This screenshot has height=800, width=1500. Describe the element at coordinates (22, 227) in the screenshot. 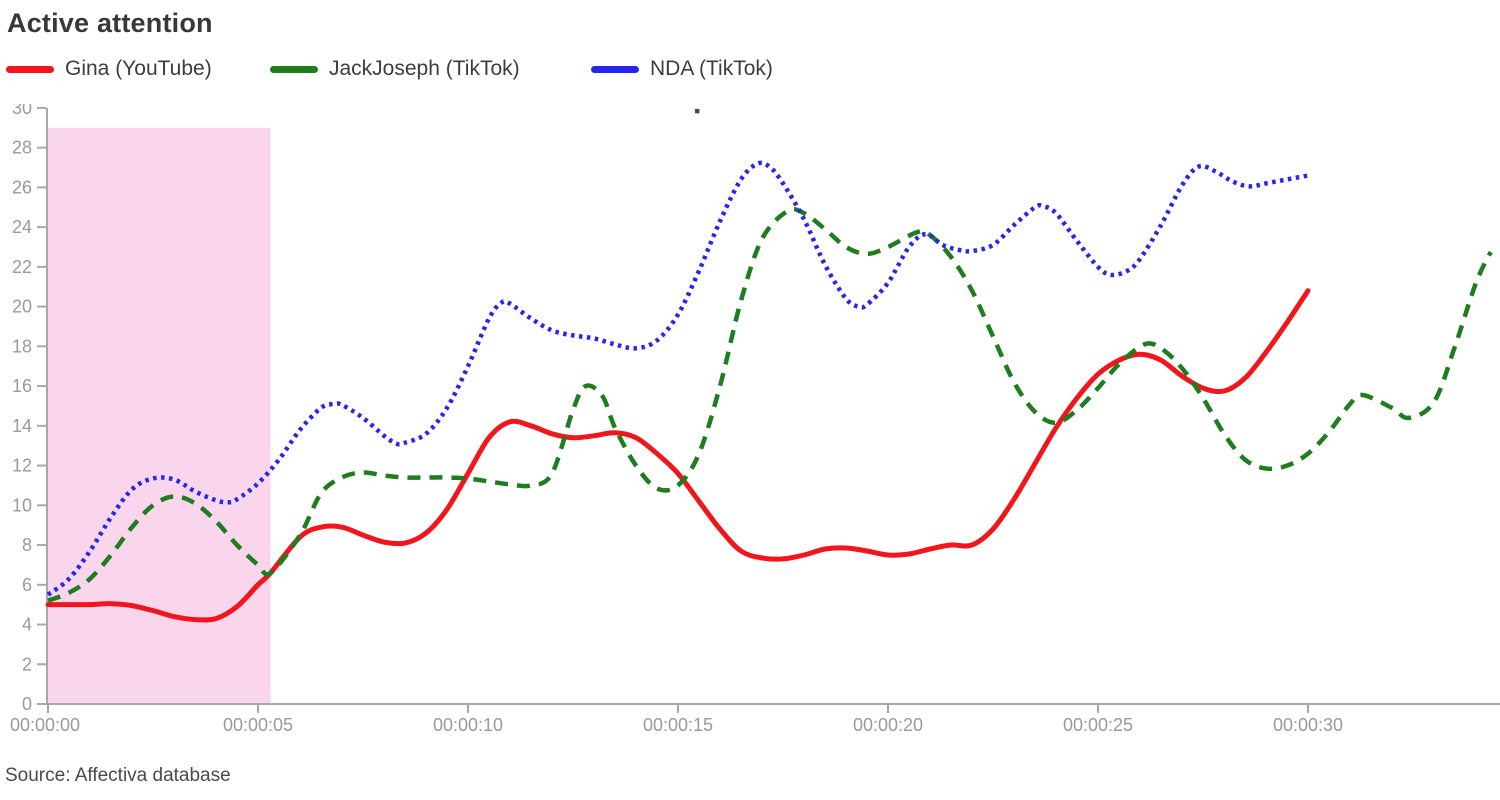

I see `y-tick-label: 24` at that location.